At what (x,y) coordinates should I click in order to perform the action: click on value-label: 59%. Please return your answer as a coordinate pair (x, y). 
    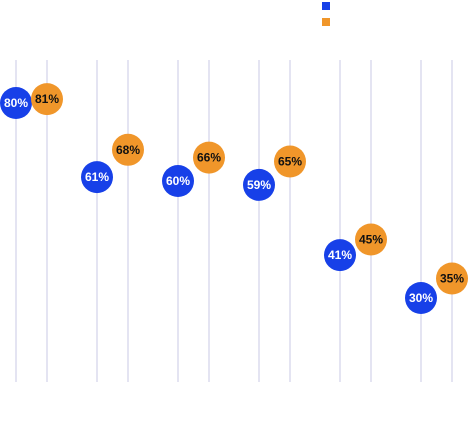
    Looking at the image, I should click on (259, 185).